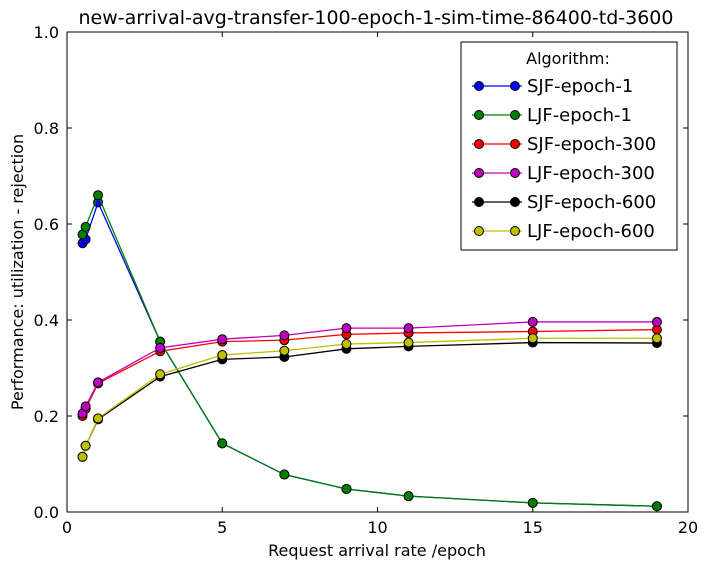 This screenshot has width=707, height=570. I want to click on legend-title: Algorithm:, so click(568, 58).